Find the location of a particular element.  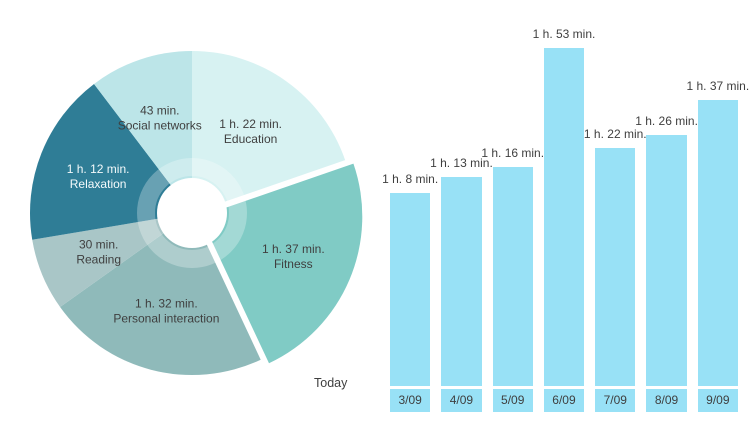

bar-column: 1 h. 37 min. 9/09 is located at coordinates (717, 245).